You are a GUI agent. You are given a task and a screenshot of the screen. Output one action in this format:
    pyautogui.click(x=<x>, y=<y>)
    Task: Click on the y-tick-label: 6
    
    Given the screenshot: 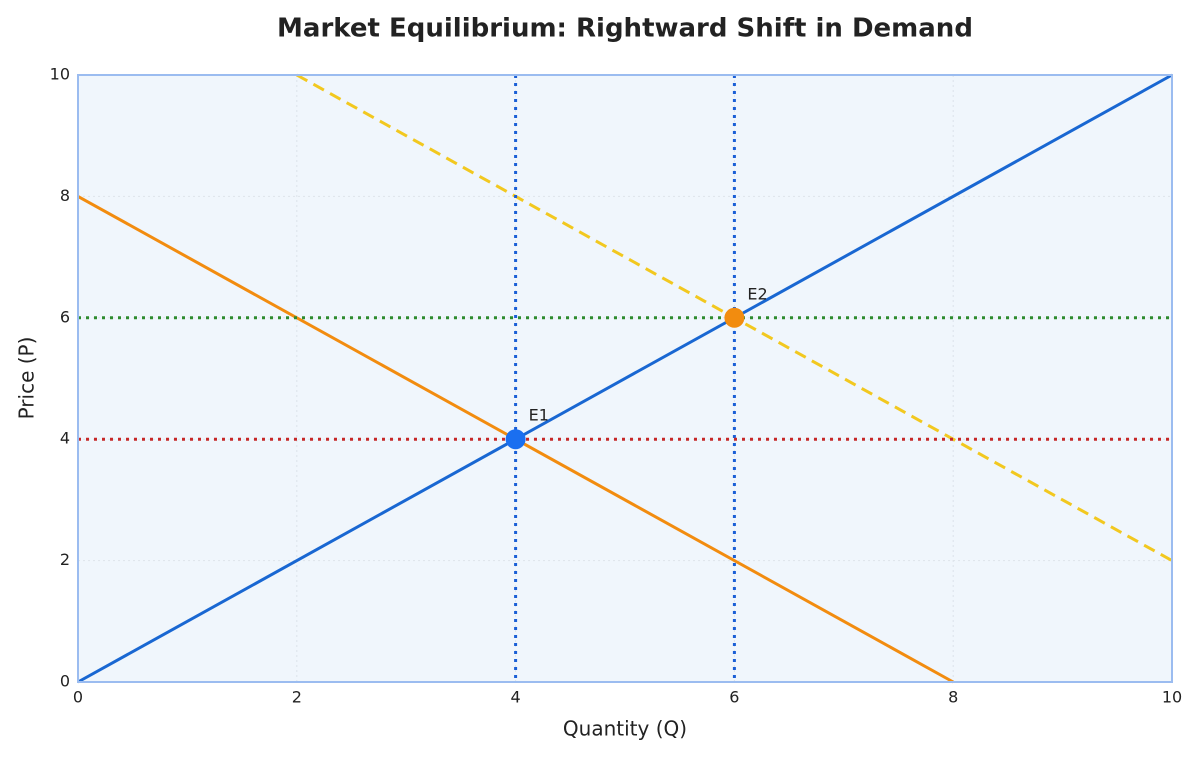 What is the action you would take?
    pyautogui.click(x=65, y=316)
    